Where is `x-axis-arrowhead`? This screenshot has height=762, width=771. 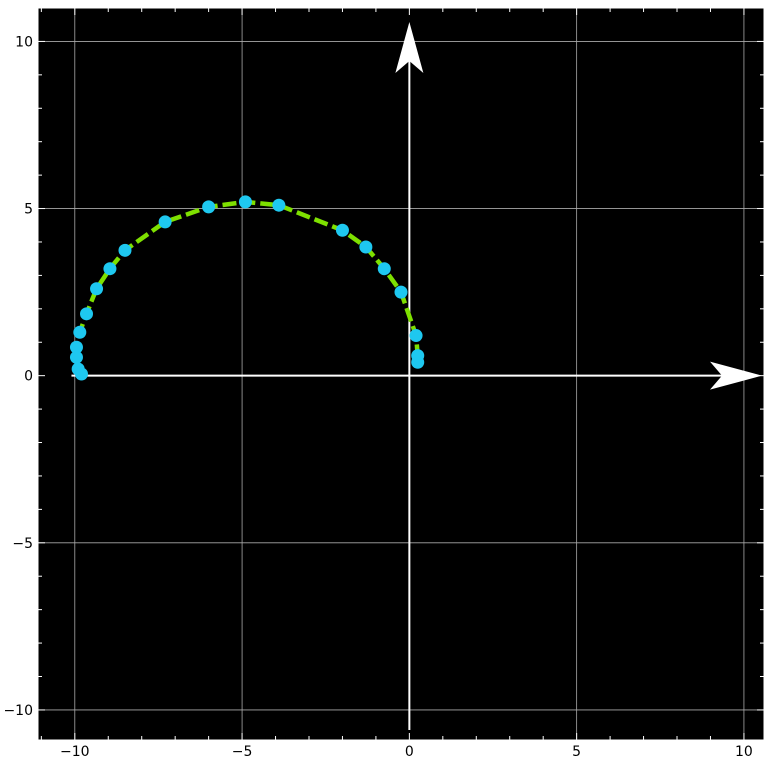
x-axis-arrowhead is located at coordinates (736, 375).